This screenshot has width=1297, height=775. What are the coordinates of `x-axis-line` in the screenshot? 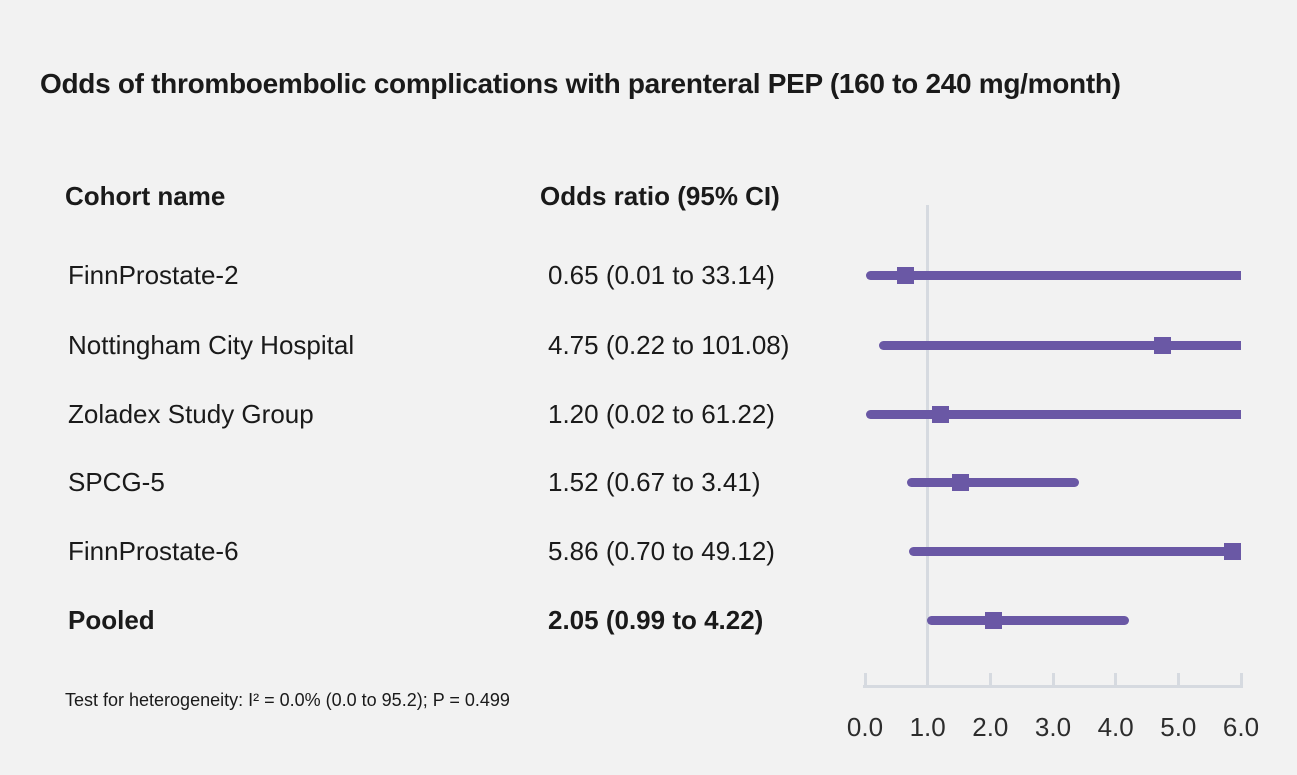 It's located at (1053, 686).